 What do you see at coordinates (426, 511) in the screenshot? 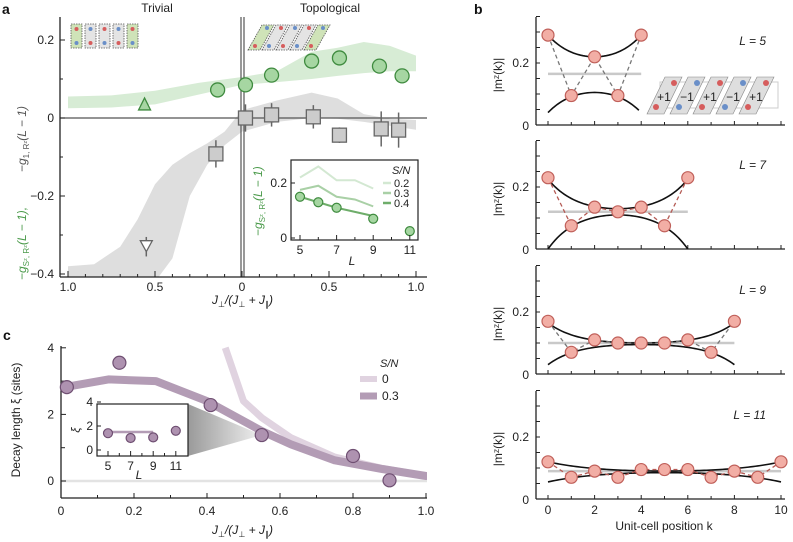
I see `x-tick-label: 1.0` at bounding box center [426, 511].